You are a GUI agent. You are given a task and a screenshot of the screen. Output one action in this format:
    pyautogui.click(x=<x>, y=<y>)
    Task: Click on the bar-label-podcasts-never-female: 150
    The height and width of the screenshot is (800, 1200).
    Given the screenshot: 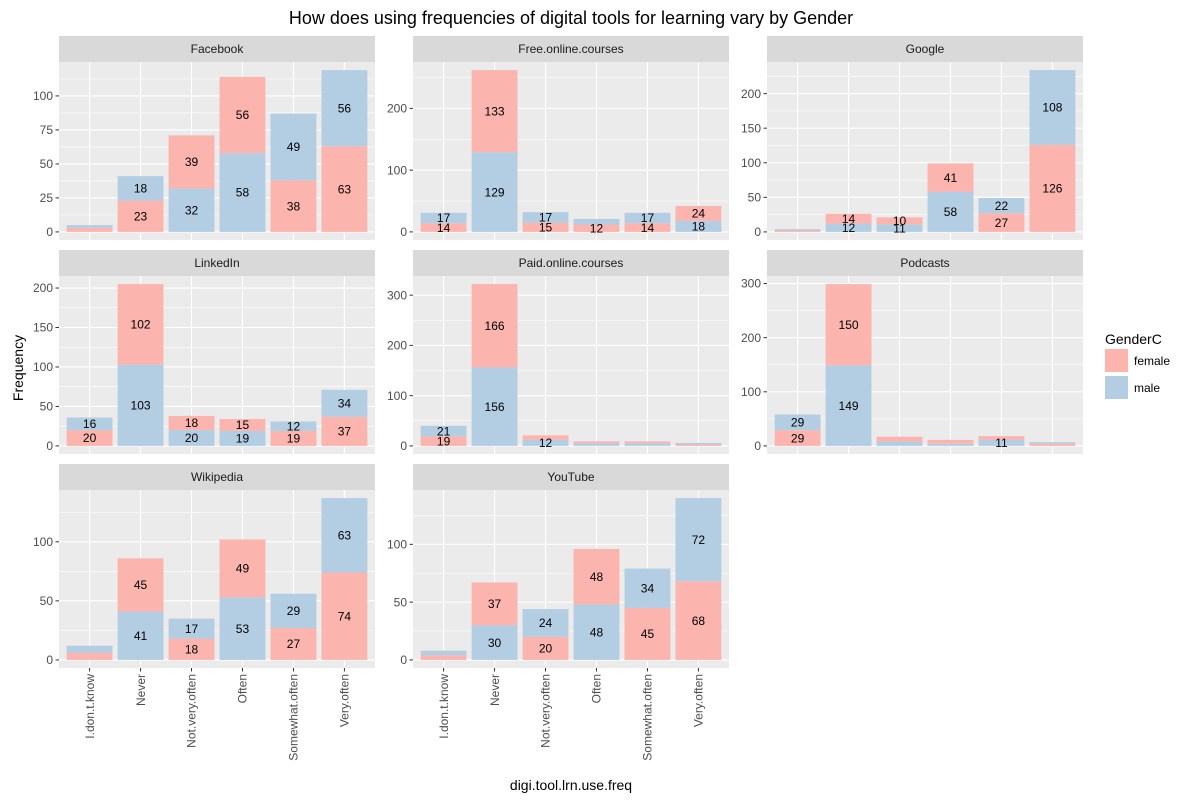 What is the action you would take?
    pyautogui.click(x=849, y=325)
    